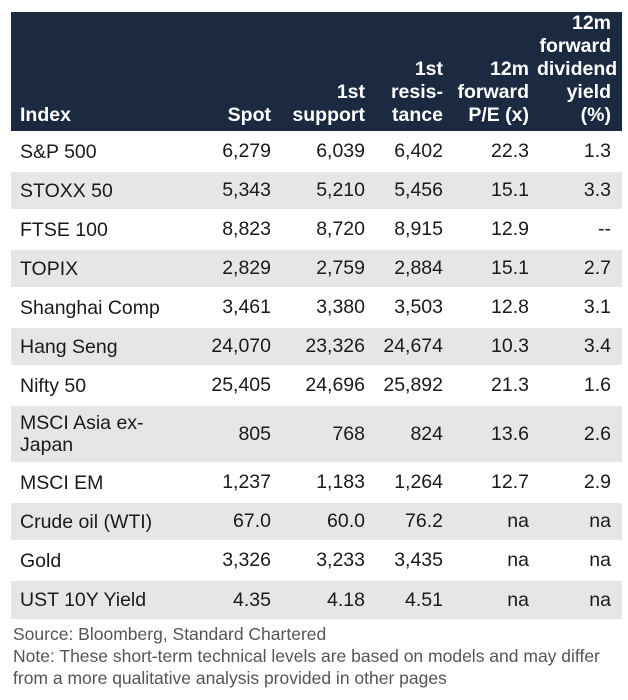  I want to click on cell-spot: 8,823, so click(232, 229).